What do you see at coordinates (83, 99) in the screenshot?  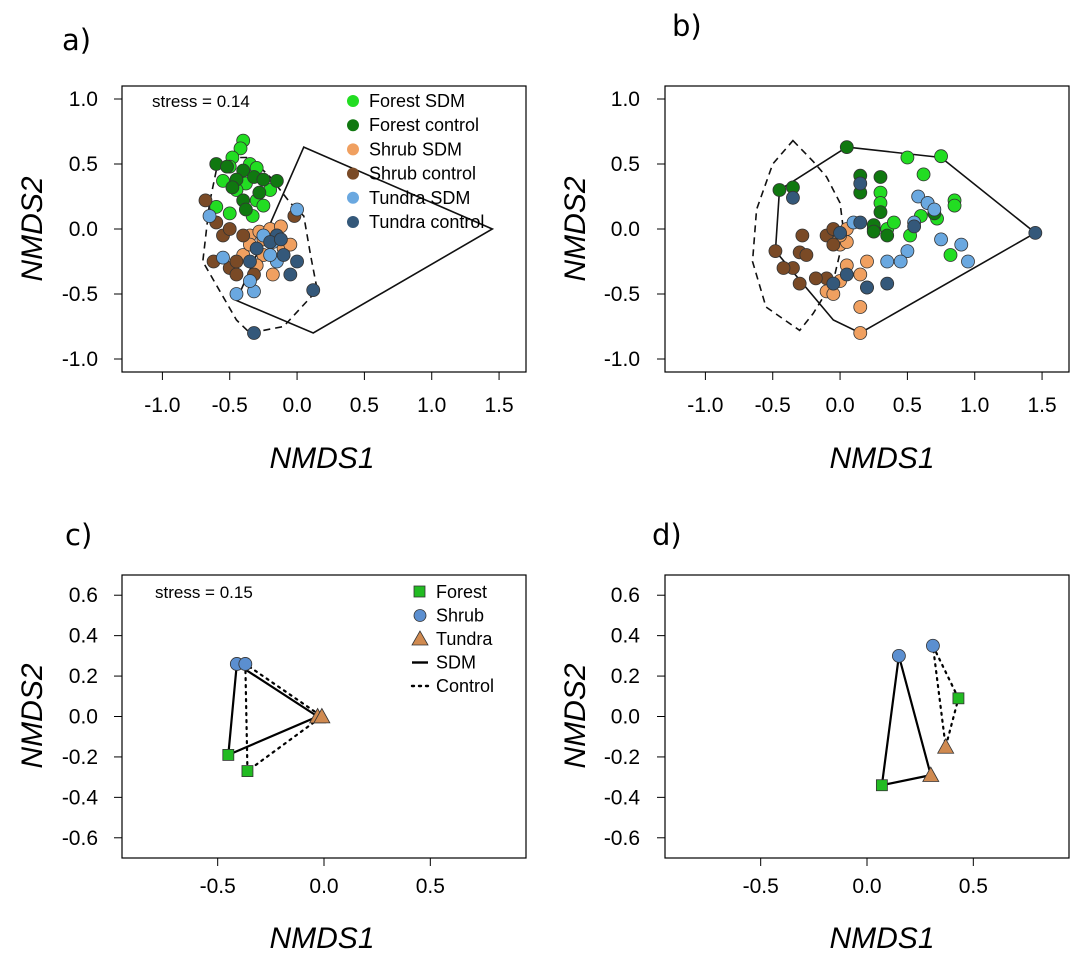 I see `y-tick-label: 1.0` at bounding box center [83, 99].